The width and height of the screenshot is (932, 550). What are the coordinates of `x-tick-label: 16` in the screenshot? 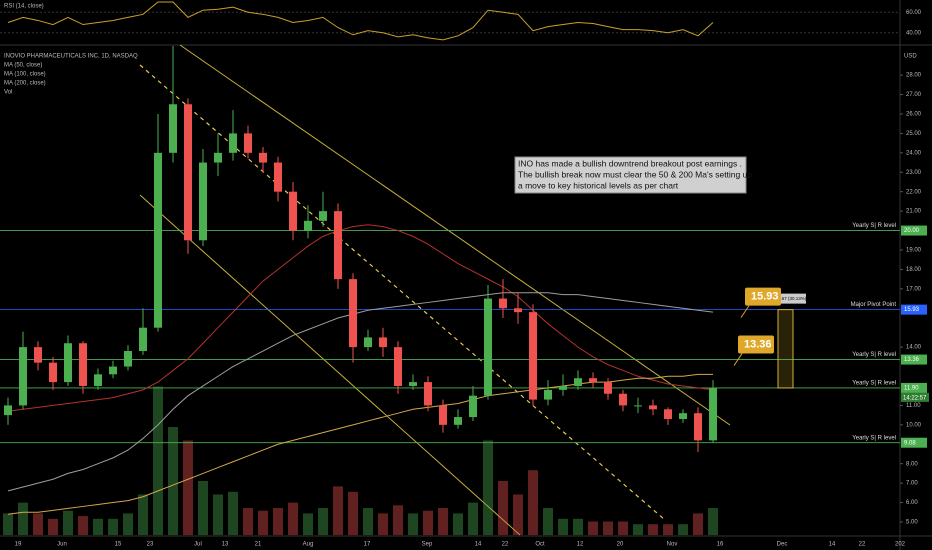 It's located at (720, 545).